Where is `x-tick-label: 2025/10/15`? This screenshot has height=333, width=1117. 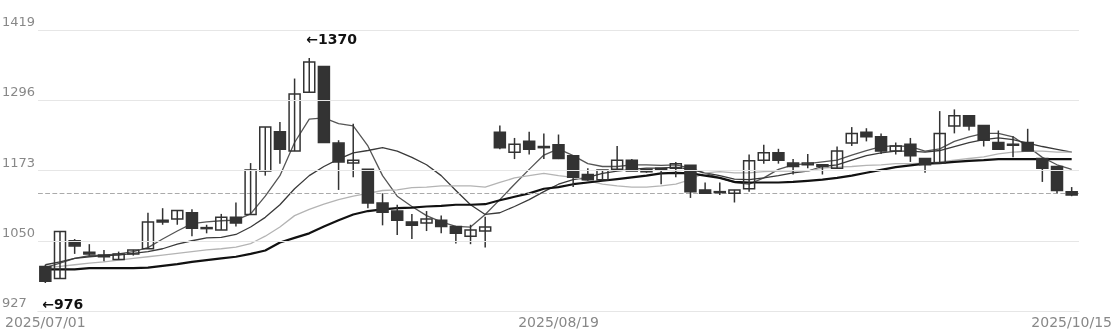 x-tick-label: 2025/10/15 is located at coordinates (1072, 322).